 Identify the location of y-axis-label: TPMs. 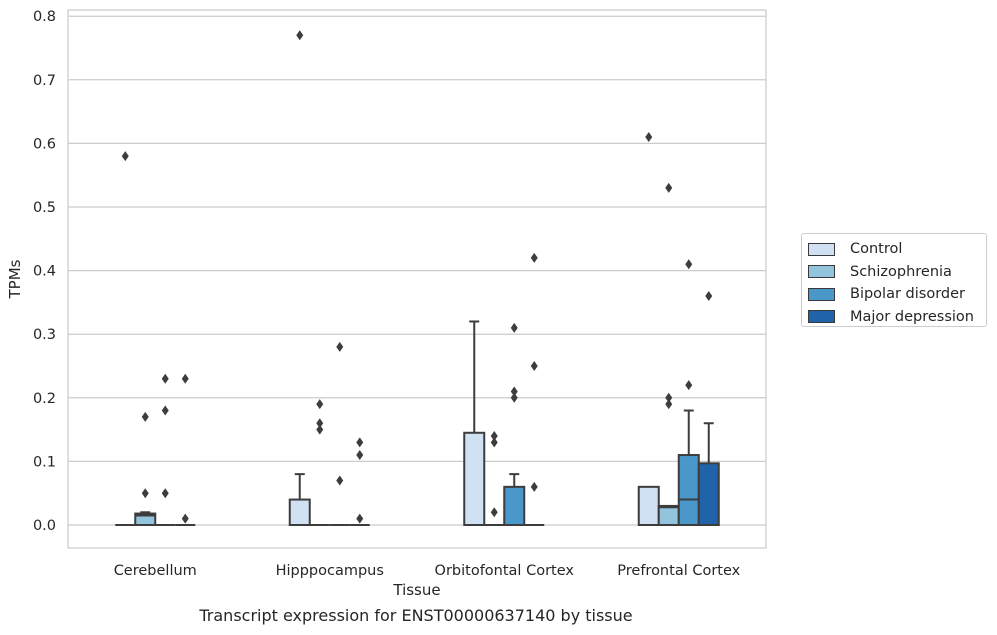
(15, 279).